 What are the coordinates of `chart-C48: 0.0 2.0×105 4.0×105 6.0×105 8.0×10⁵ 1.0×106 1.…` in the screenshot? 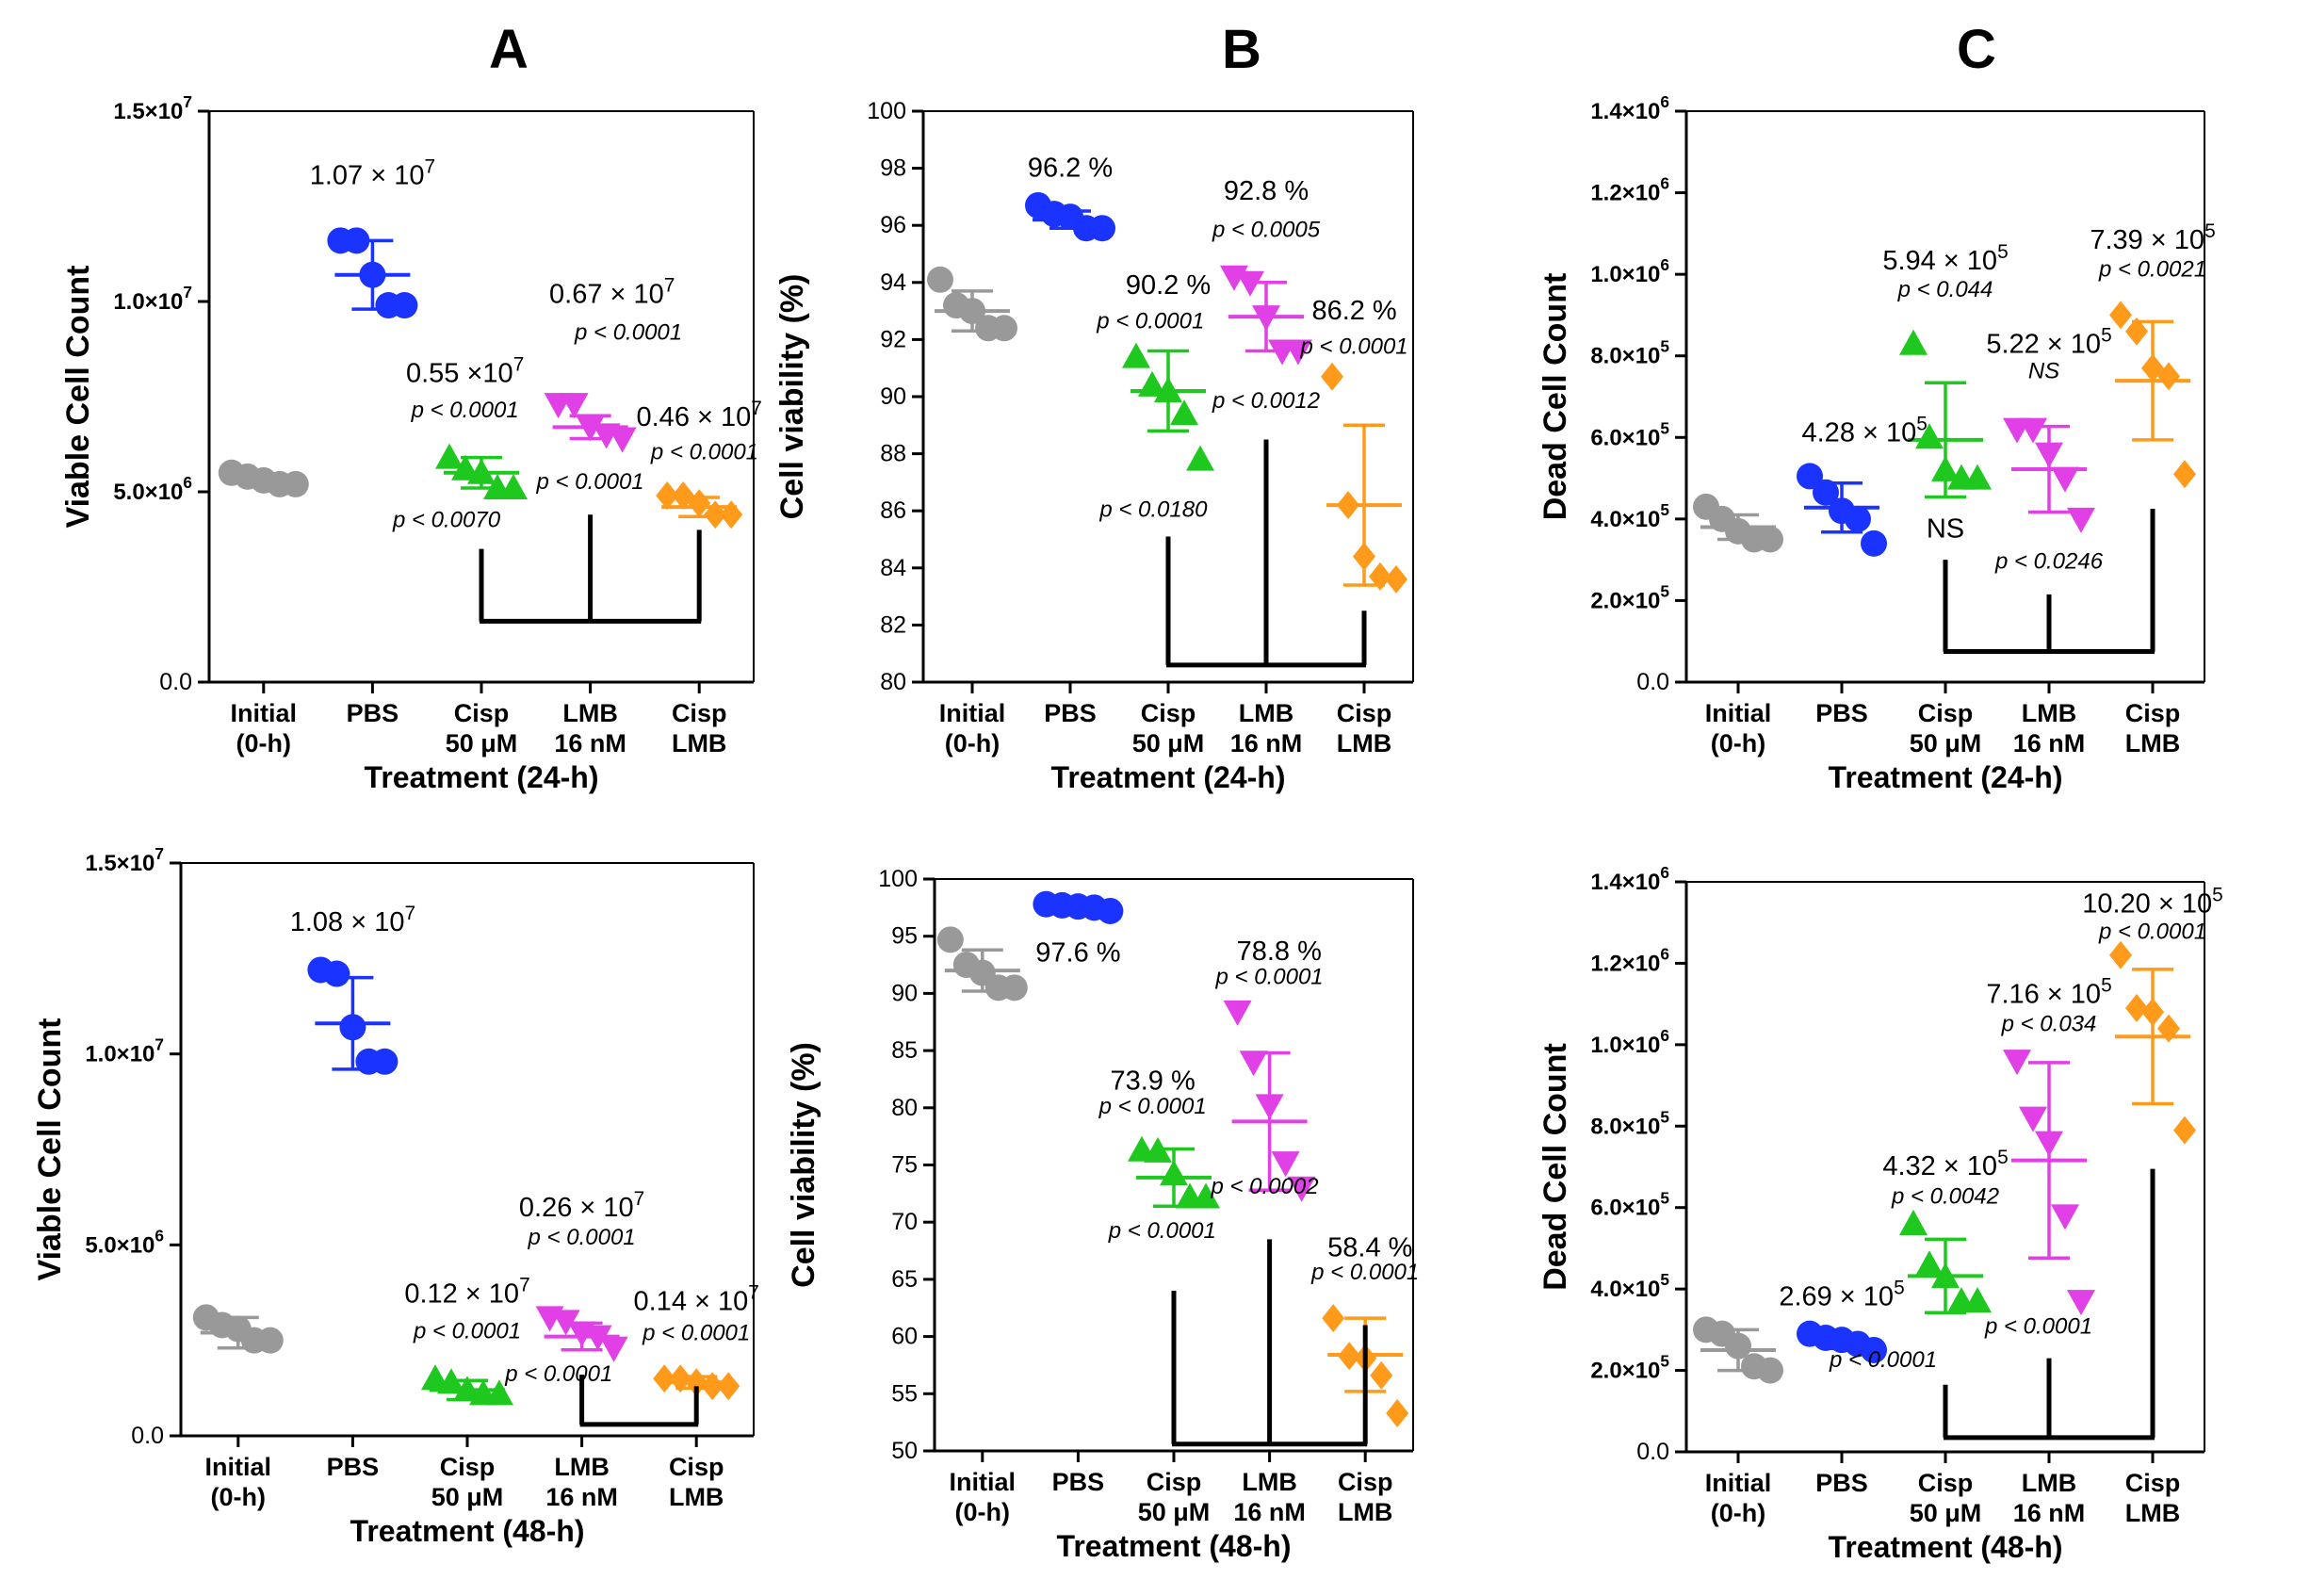 It's located at (1880, 1213).